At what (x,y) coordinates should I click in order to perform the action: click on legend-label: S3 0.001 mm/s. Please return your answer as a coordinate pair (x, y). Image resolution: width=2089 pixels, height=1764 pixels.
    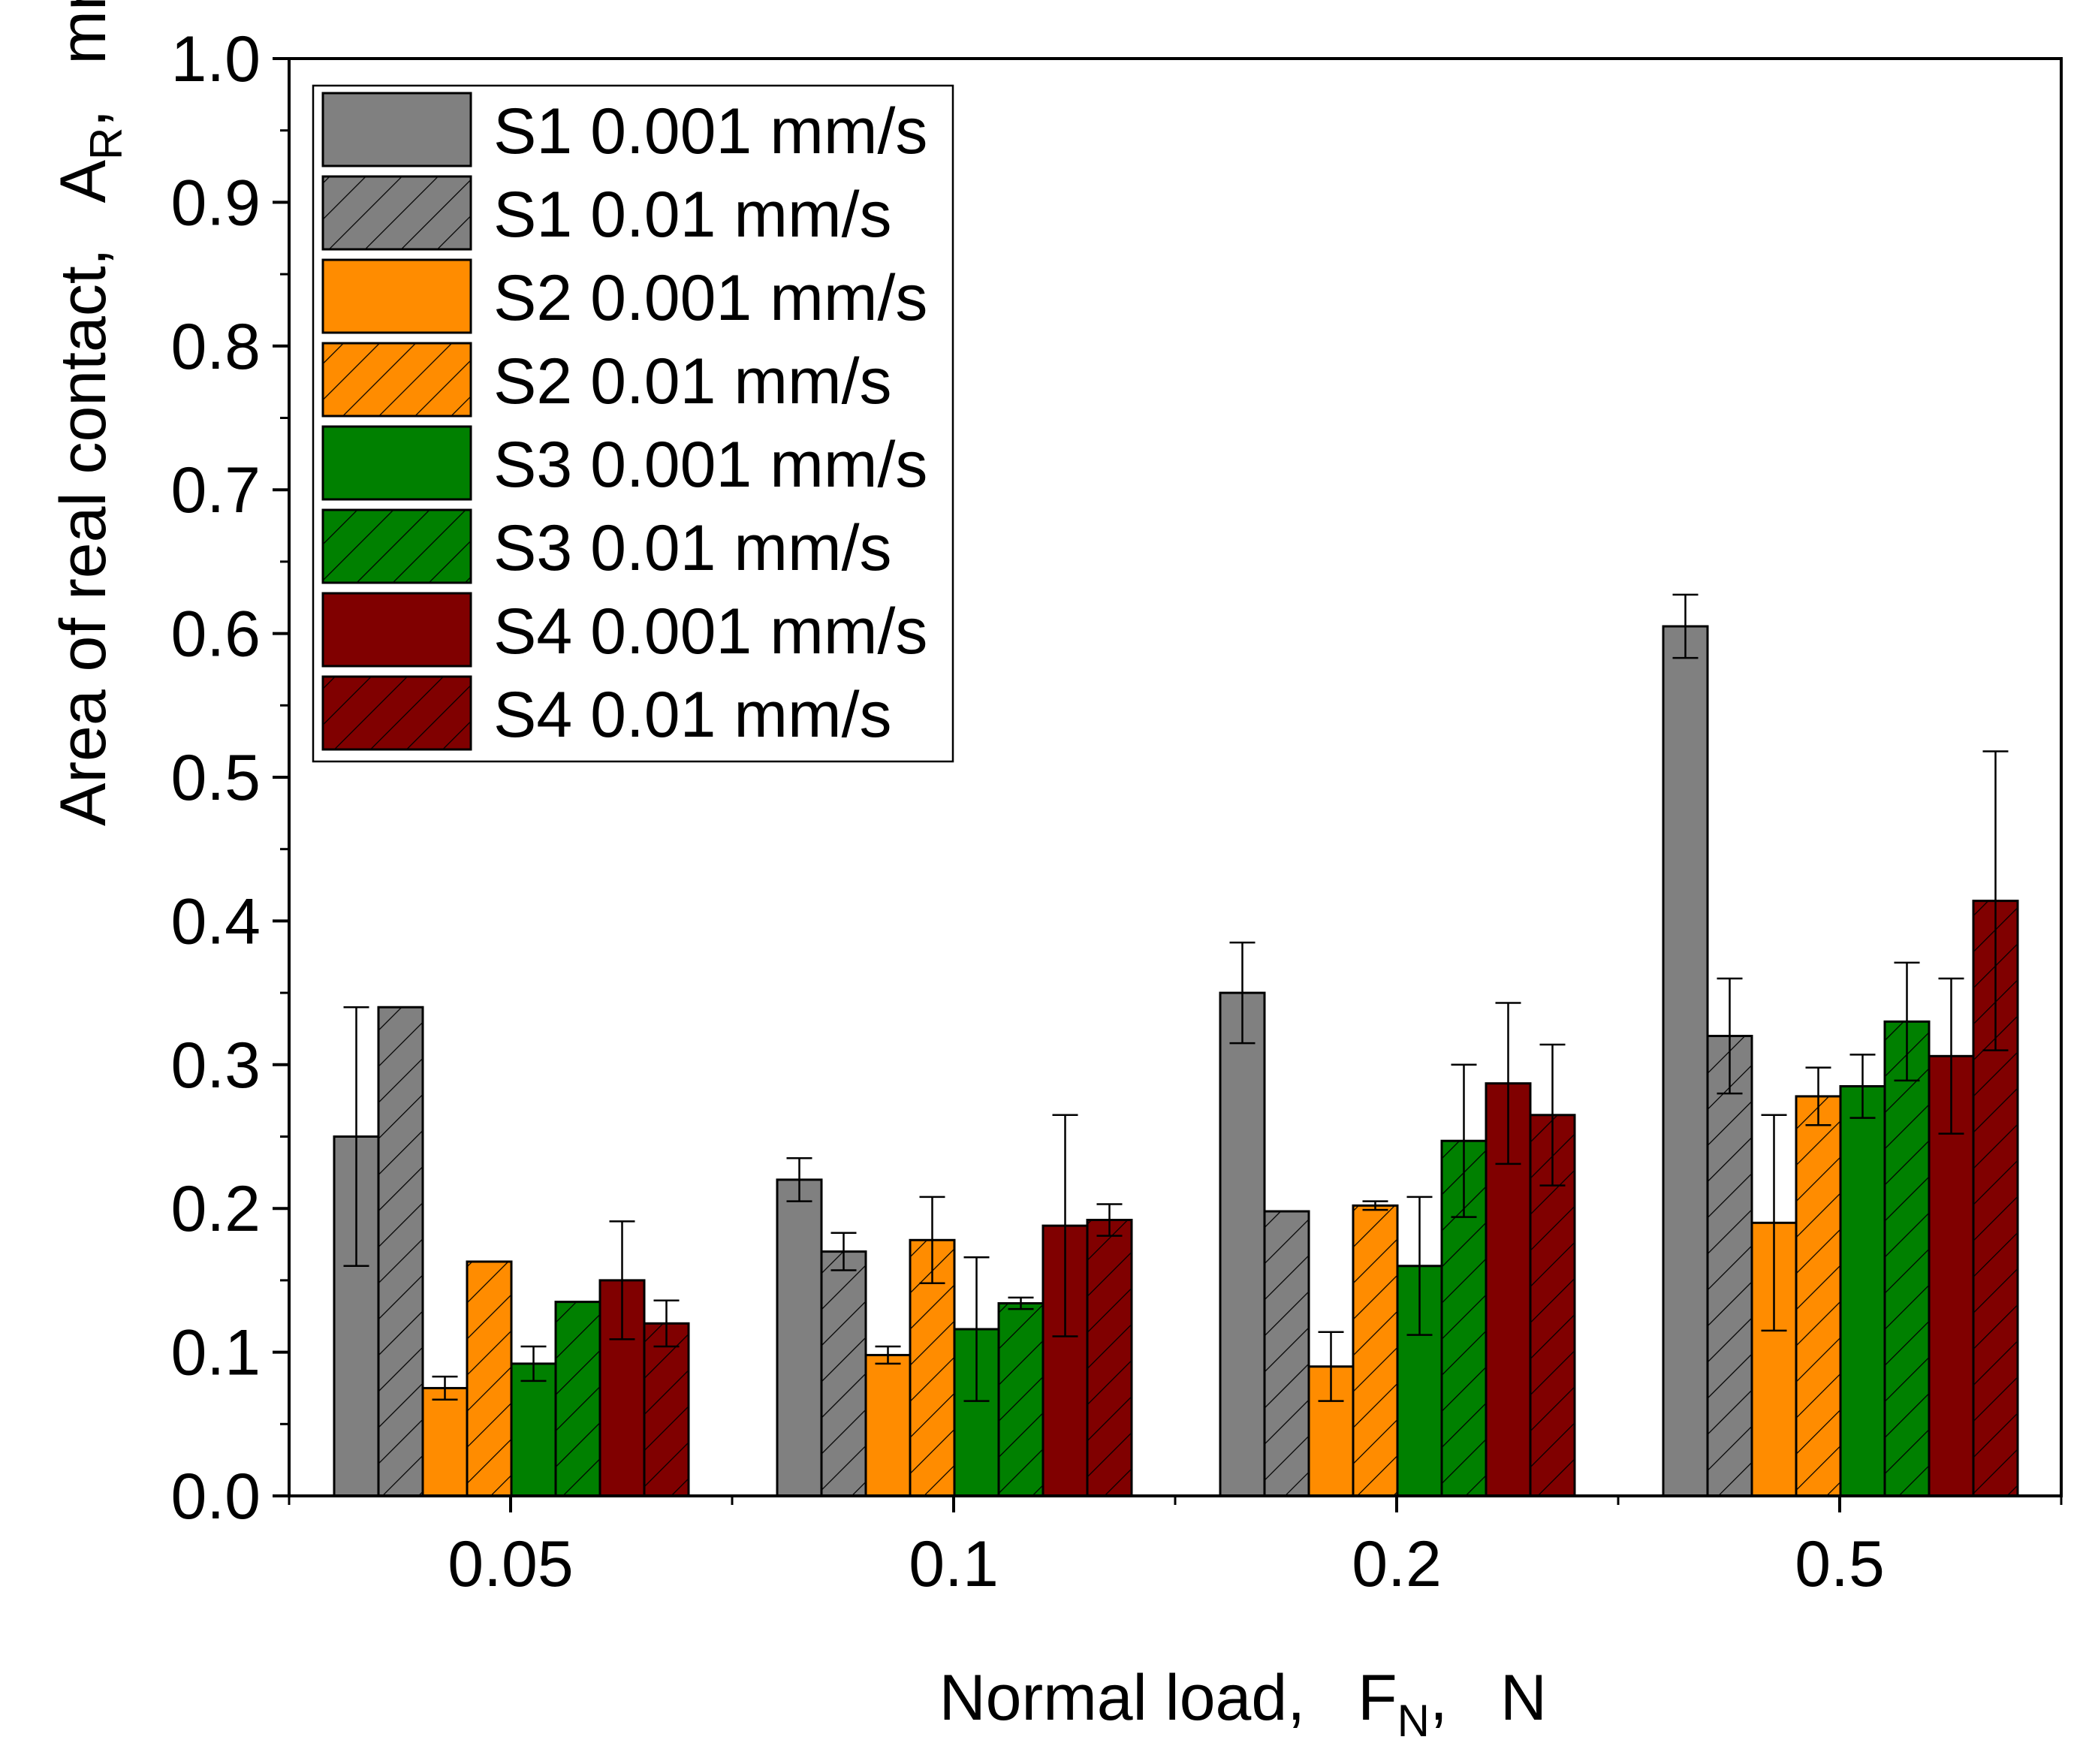
    Looking at the image, I should click on (710, 465).